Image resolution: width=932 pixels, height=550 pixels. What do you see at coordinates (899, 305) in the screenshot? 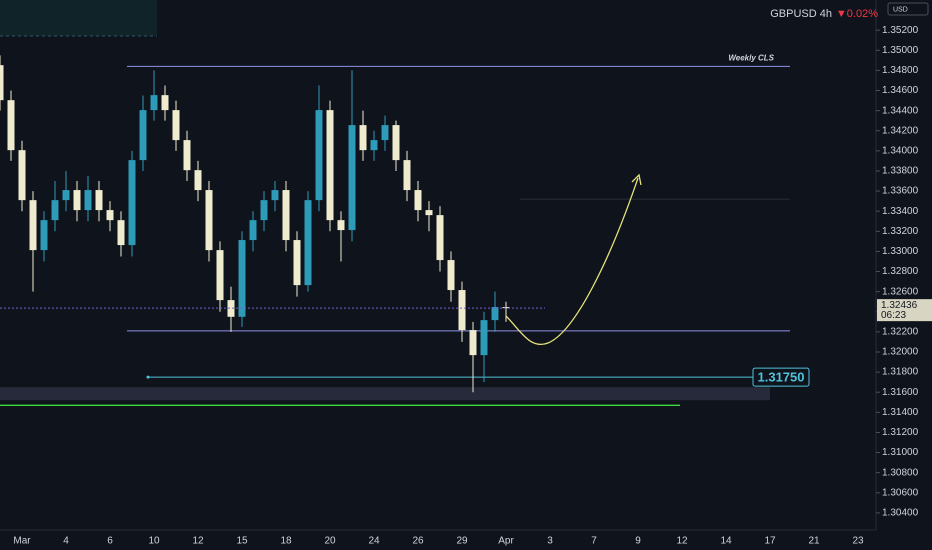
I see `price-label: 1.32436` at bounding box center [899, 305].